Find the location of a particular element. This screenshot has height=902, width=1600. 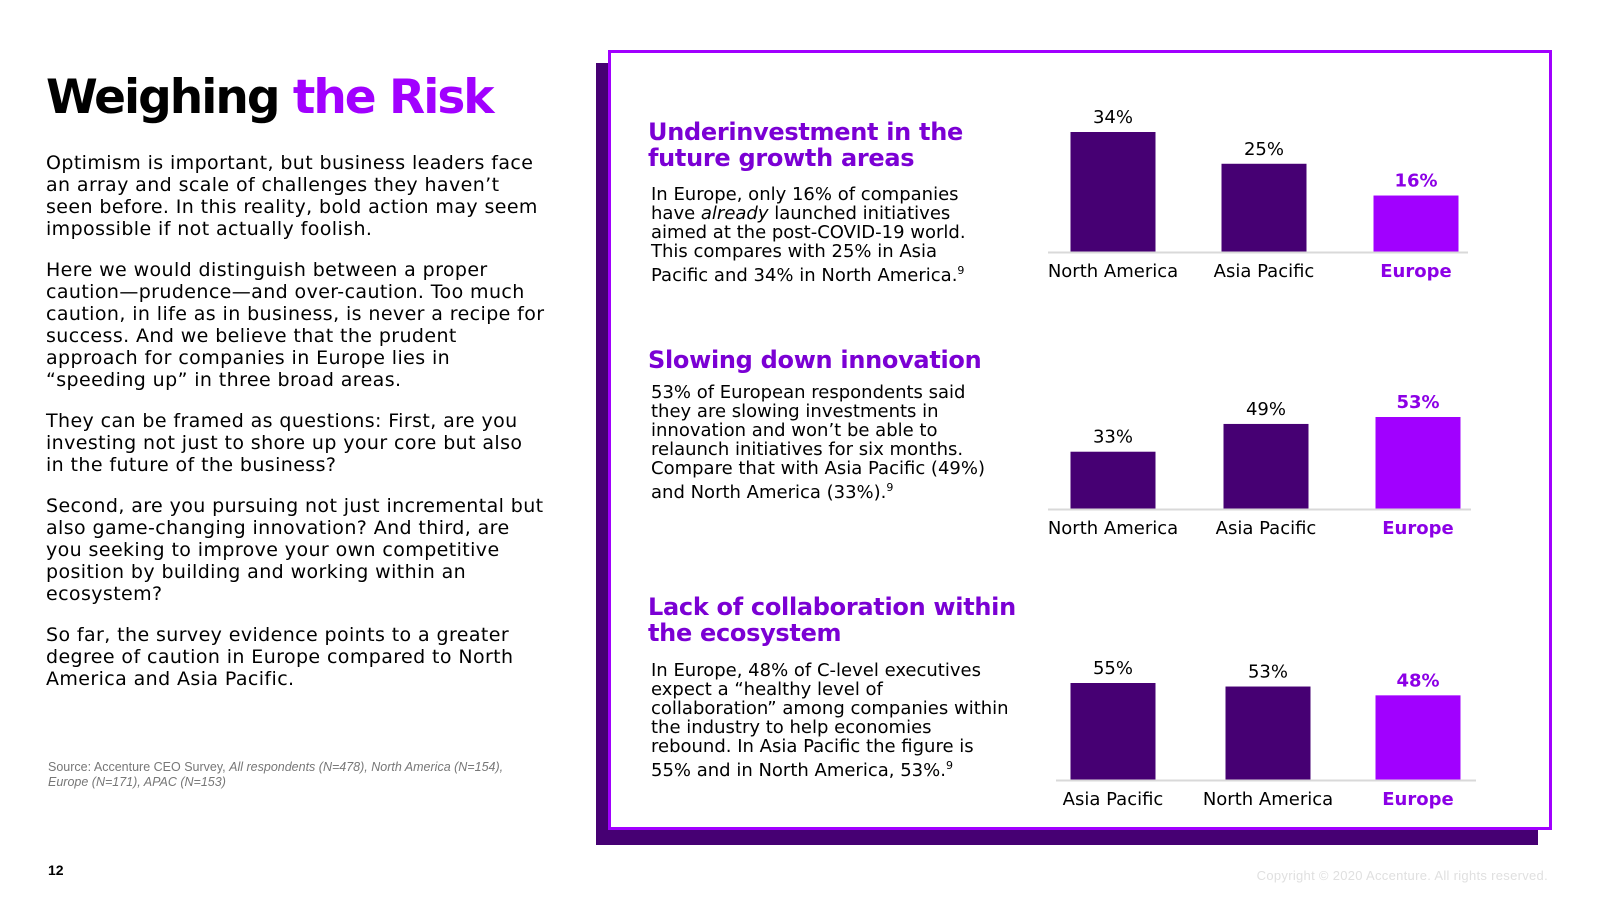

footnote-1: 9 is located at coordinates (961, 270).